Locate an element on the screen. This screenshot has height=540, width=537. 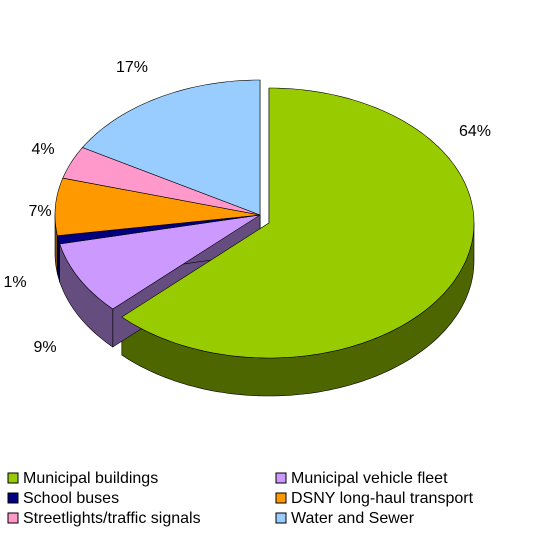
legend-label: Streetlights/traffic signals is located at coordinates (112, 518).